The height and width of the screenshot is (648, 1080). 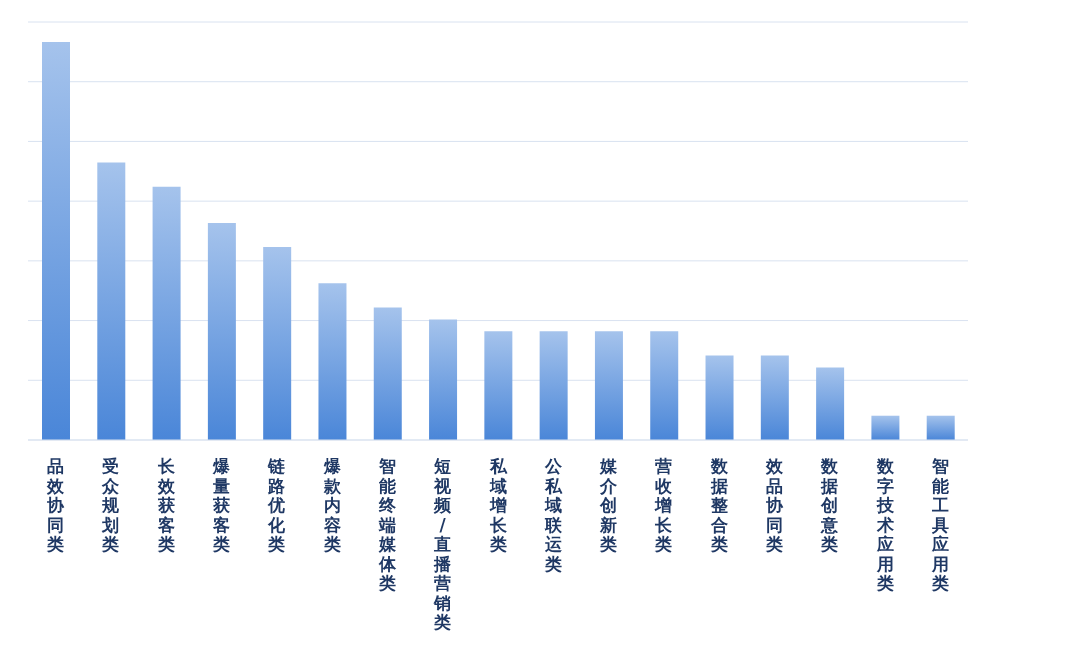 What do you see at coordinates (553, 515) in the screenshot?
I see `x-tick-label: 公私域联运类` at bounding box center [553, 515].